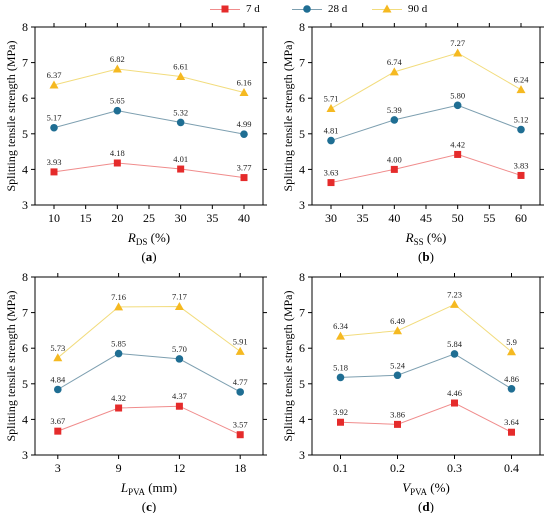 The image size is (550, 513). Describe the element at coordinates (398, 365) in the screenshot. I see `data-label: 5.24` at that location.